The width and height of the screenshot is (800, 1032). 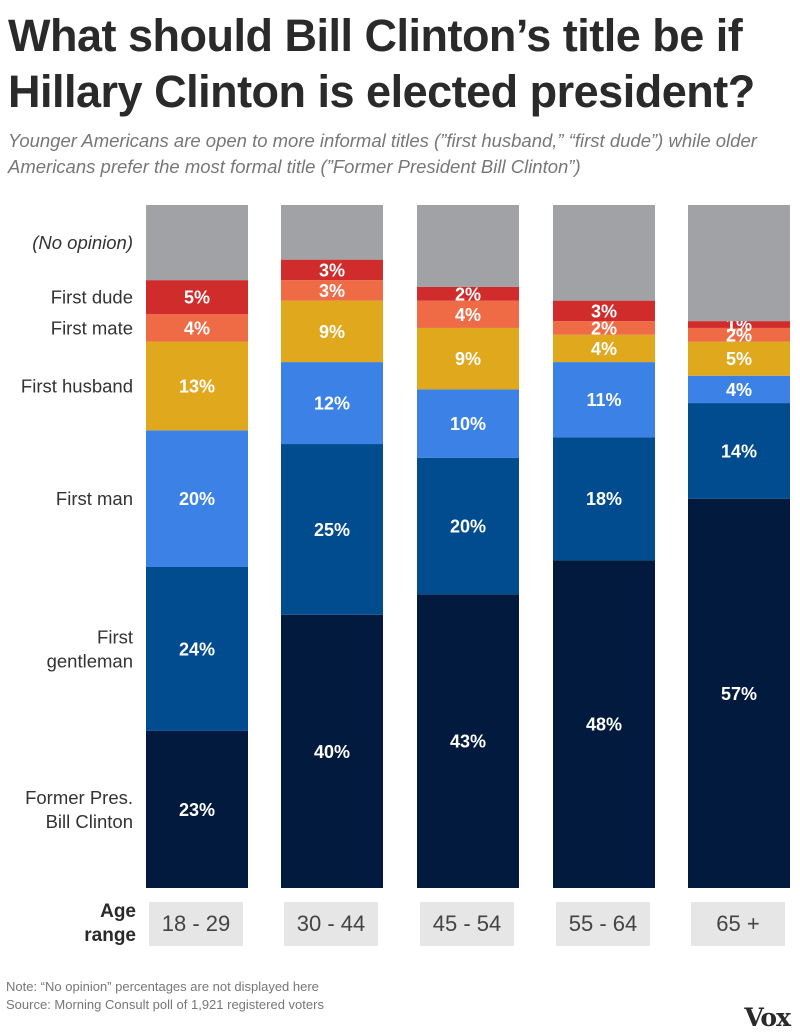 I want to click on value-label-first-man-30-44: 12%, so click(x=332, y=404).